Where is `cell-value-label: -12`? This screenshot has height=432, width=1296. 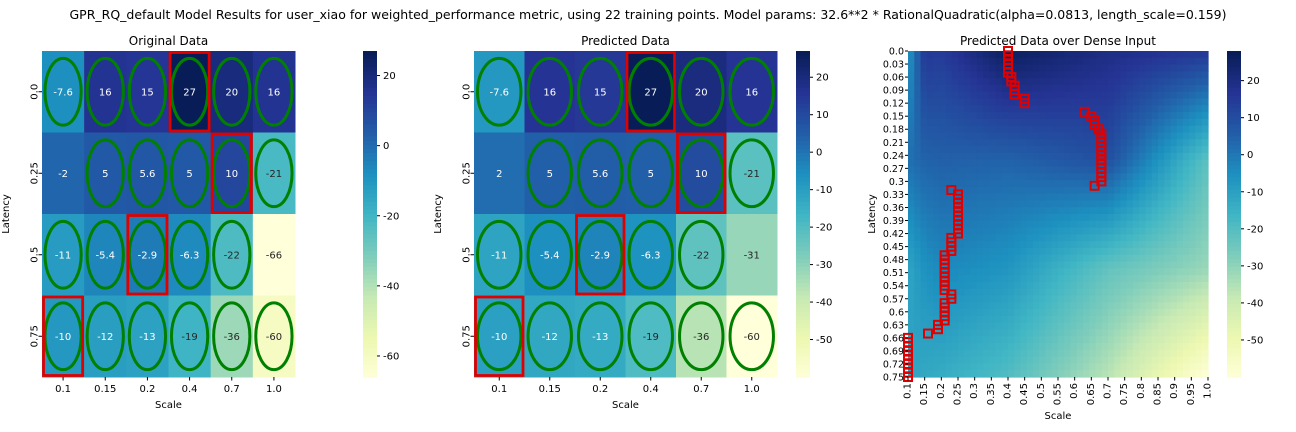 cell-value-label: -12 is located at coordinates (105, 337).